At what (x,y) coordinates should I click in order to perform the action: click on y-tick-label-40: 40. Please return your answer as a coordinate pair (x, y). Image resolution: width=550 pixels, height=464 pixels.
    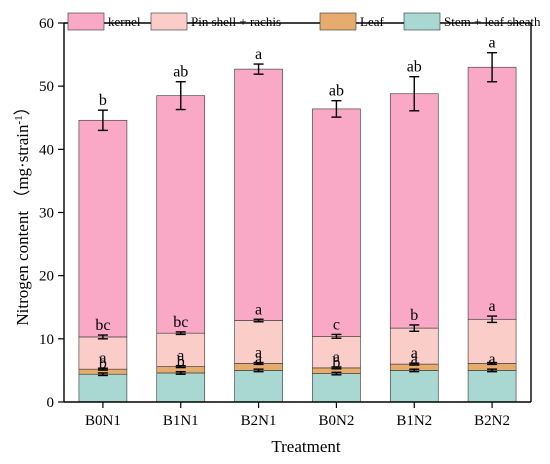
    Looking at the image, I should click on (46, 150).